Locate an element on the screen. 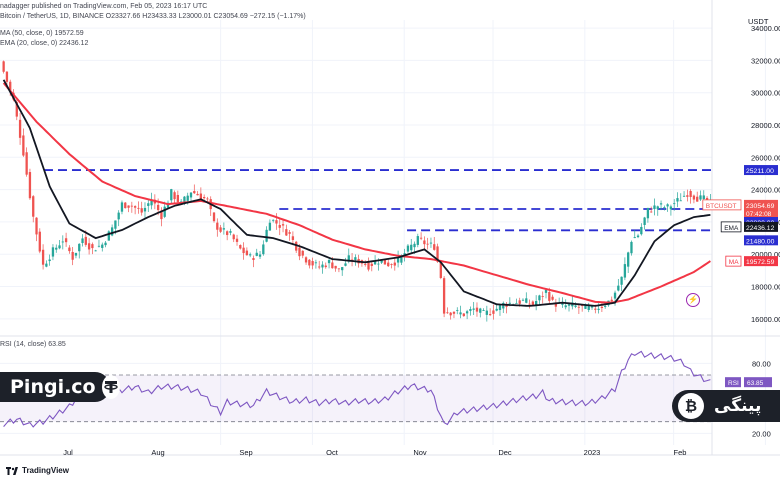 The width and height of the screenshot is (780, 480). price-tag-value-5: 19572.59 is located at coordinates (760, 262).